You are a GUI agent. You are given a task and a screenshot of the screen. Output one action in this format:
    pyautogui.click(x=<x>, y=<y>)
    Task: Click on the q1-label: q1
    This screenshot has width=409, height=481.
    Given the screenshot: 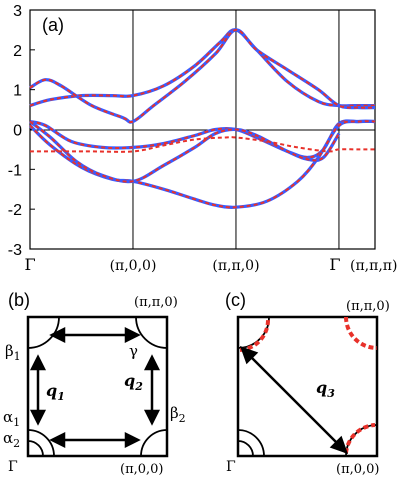 What is the action you would take?
    pyautogui.click(x=55, y=392)
    